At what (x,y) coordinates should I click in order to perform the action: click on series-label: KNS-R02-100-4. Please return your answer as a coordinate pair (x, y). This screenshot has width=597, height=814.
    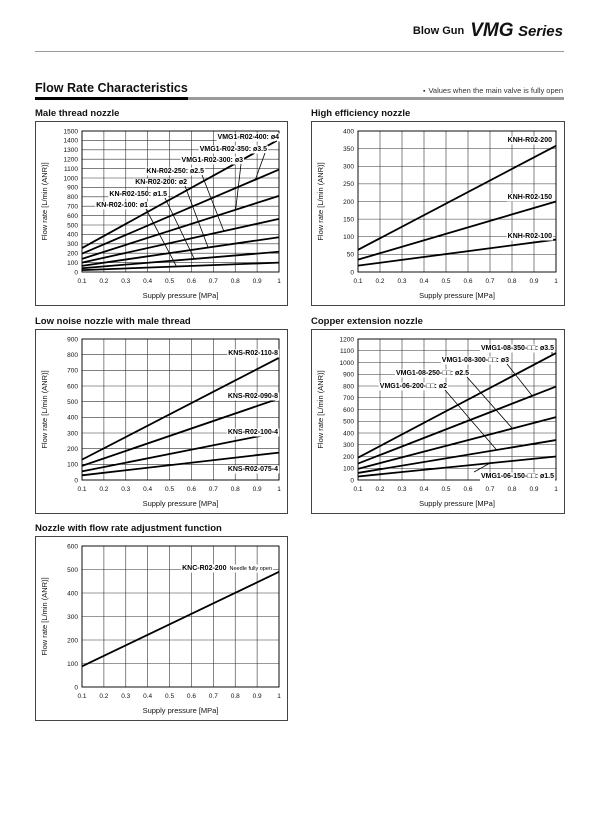
    Looking at the image, I should click on (253, 432).